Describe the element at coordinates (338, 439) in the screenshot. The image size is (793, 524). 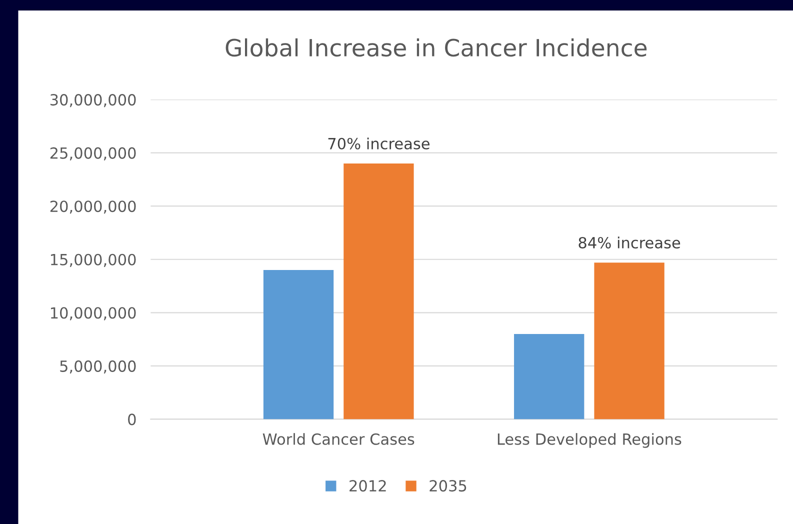
I see `x-tick-label: World Cancer Cases` at that location.